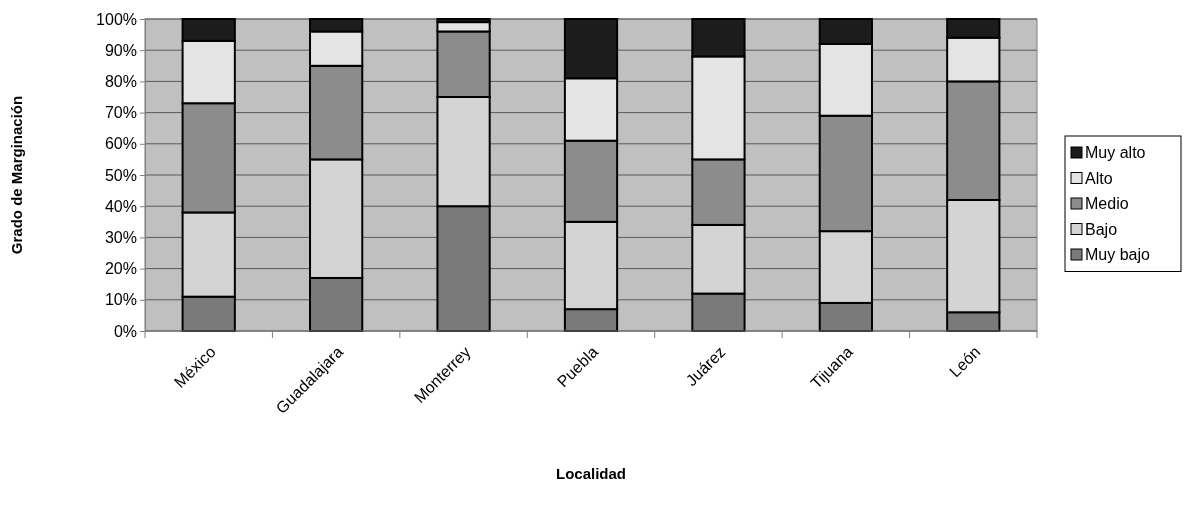 Image resolution: width=1186 pixels, height=510 pixels. What do you see at coordinates (1115, 152) in the screenshot?
I see `legend-label: Muy alto` at bounding box center [1115, 152].